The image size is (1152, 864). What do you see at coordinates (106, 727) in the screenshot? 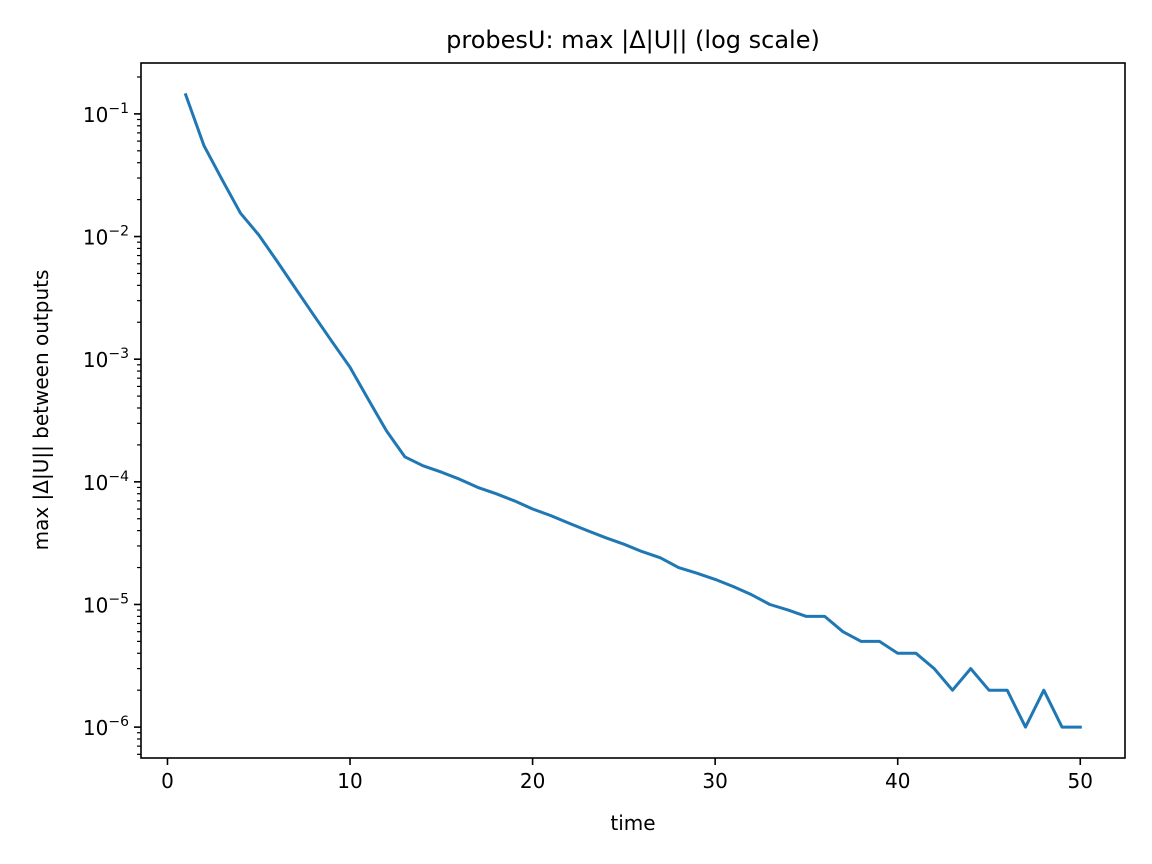
I see `y-tick-label: 10⁻⁶` at bounding box center [106, 727].